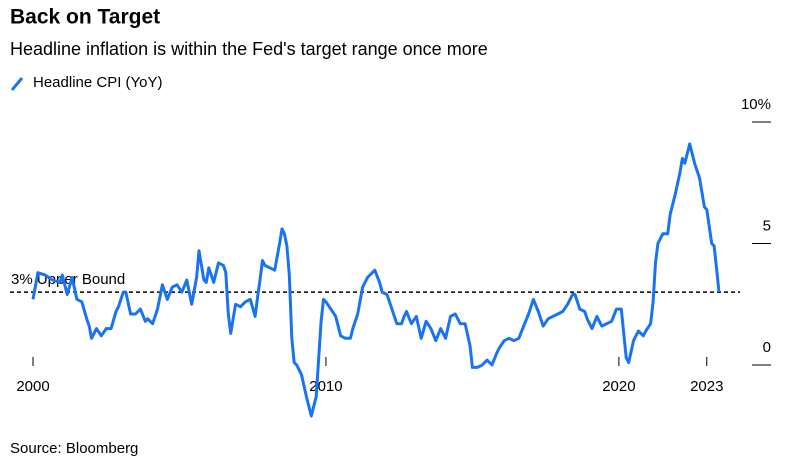 This screenshot has width=796, height=464. I want to click on y-tick-label: 5, so click(767, 225).